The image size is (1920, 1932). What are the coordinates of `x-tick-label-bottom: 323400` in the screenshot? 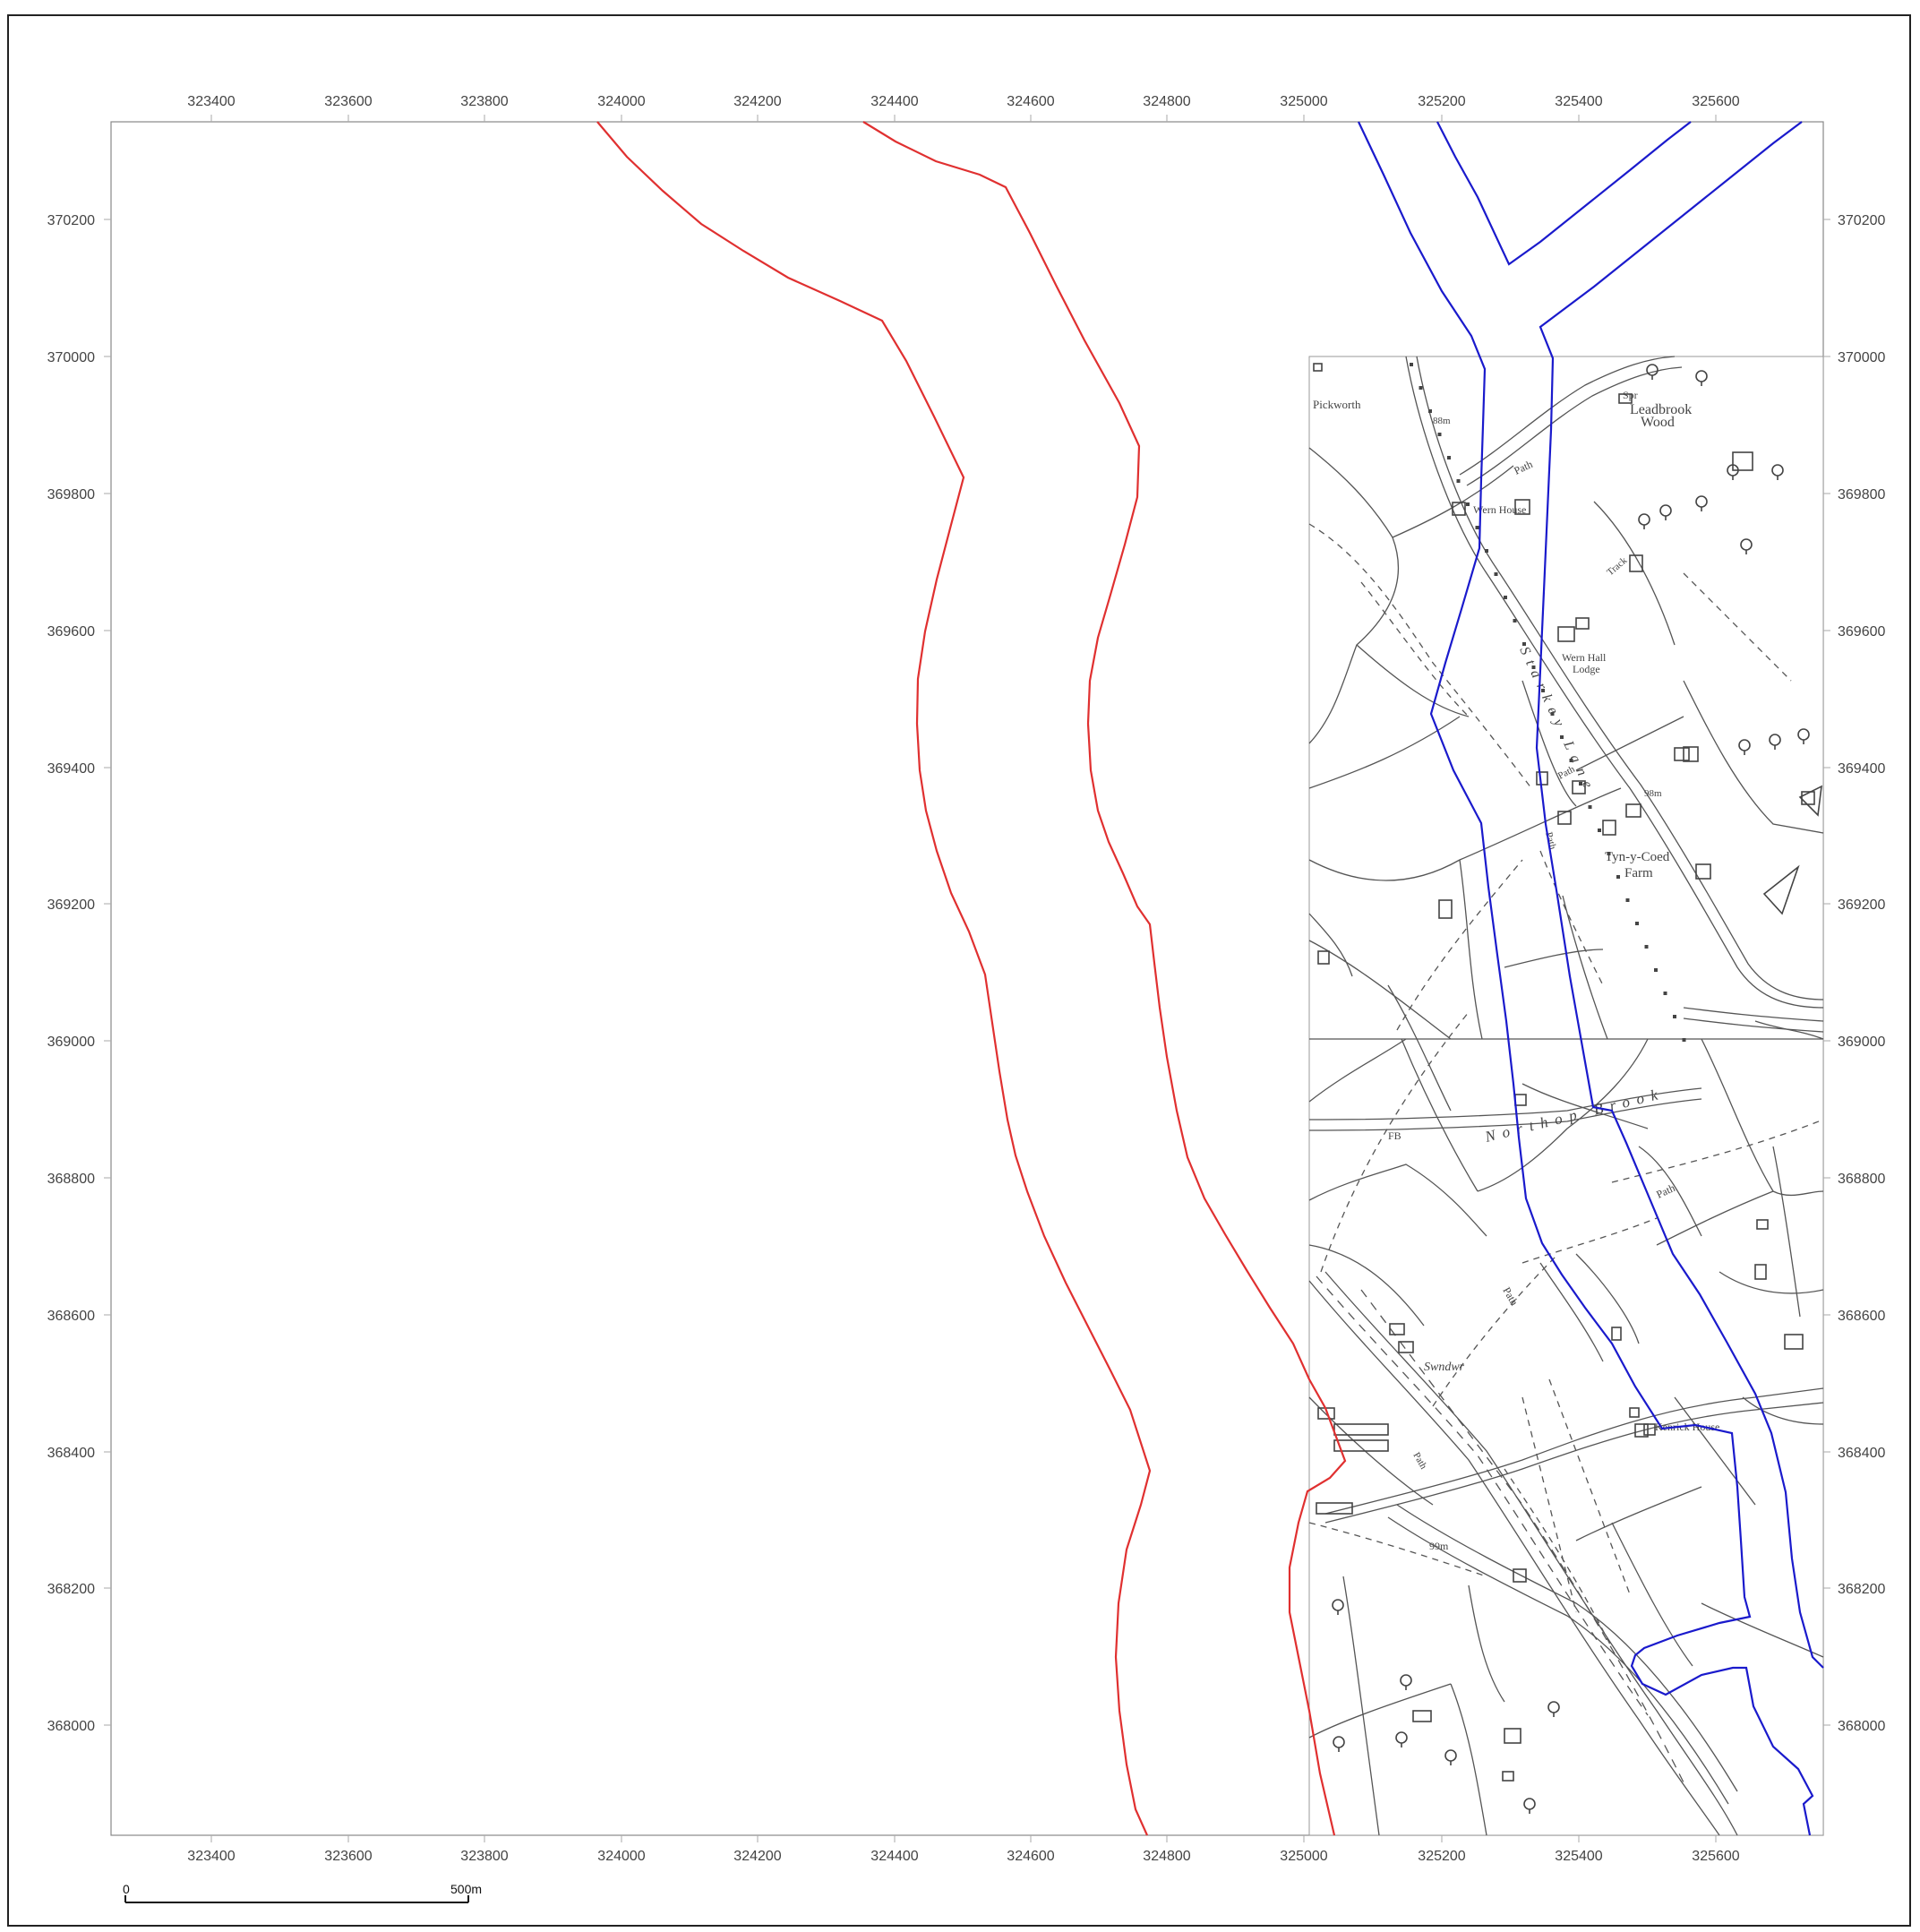 It's located at (211, 1856).